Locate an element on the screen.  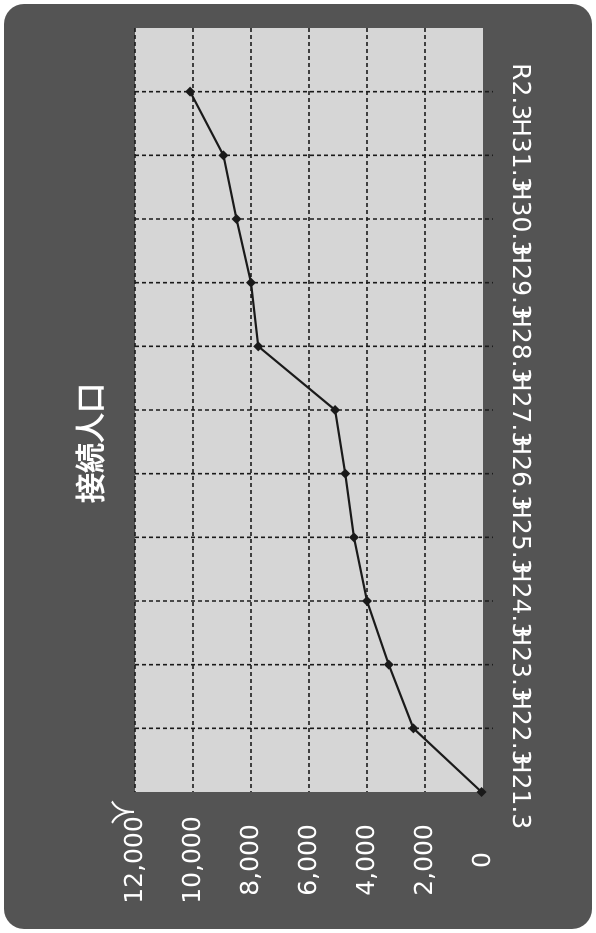
data-point-H22.3 is located at coordinates (413, 728).